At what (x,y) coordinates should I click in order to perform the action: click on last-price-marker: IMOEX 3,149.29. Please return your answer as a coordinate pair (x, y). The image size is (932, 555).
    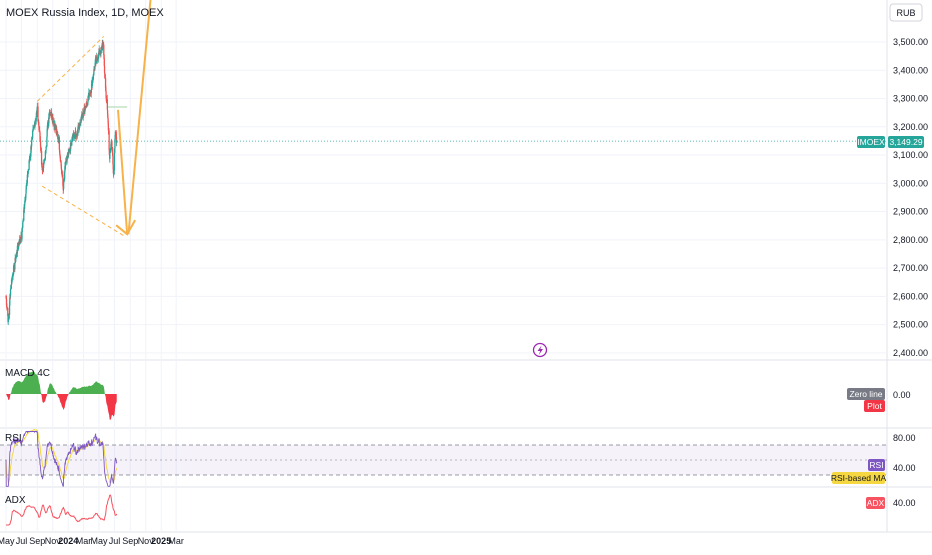
    Looking at the image, I should click on (890, 142).